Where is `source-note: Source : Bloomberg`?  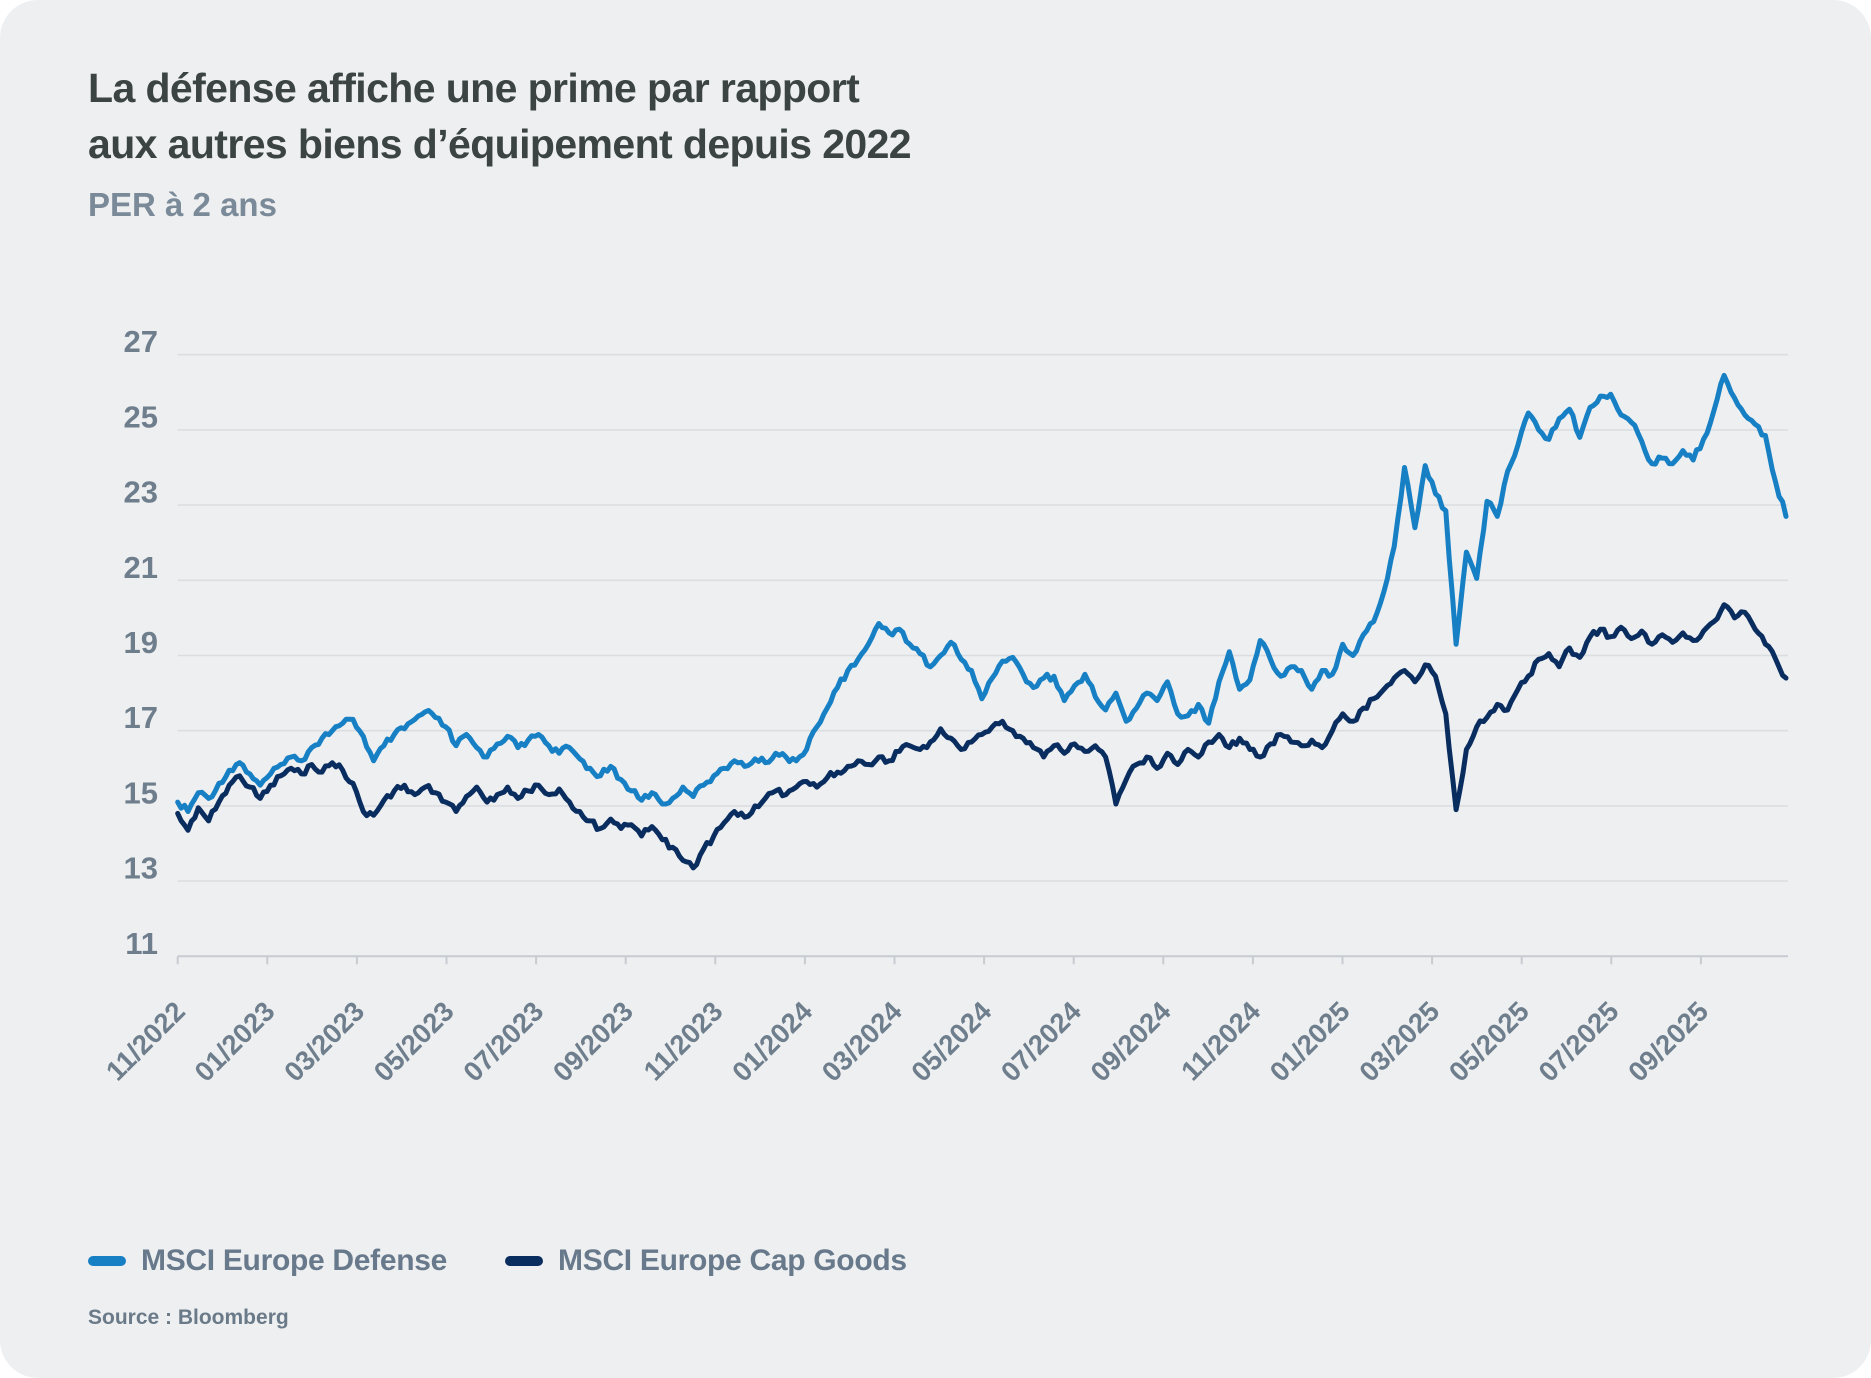
source-note: Source : Bloomberg is located at coordinates (188, 1317).